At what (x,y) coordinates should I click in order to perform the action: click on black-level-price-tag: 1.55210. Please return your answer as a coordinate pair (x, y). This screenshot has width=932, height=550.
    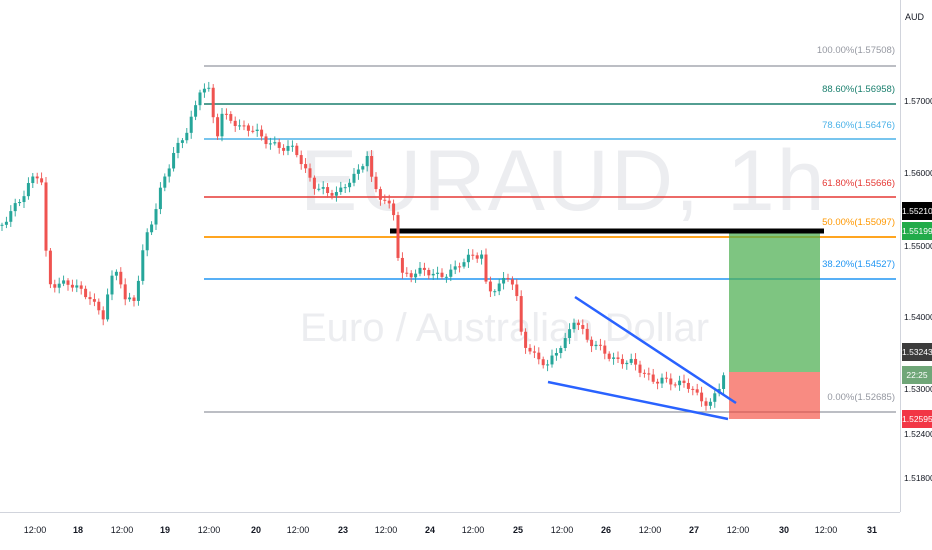
    Looking at the image, I should click on (917, 211).